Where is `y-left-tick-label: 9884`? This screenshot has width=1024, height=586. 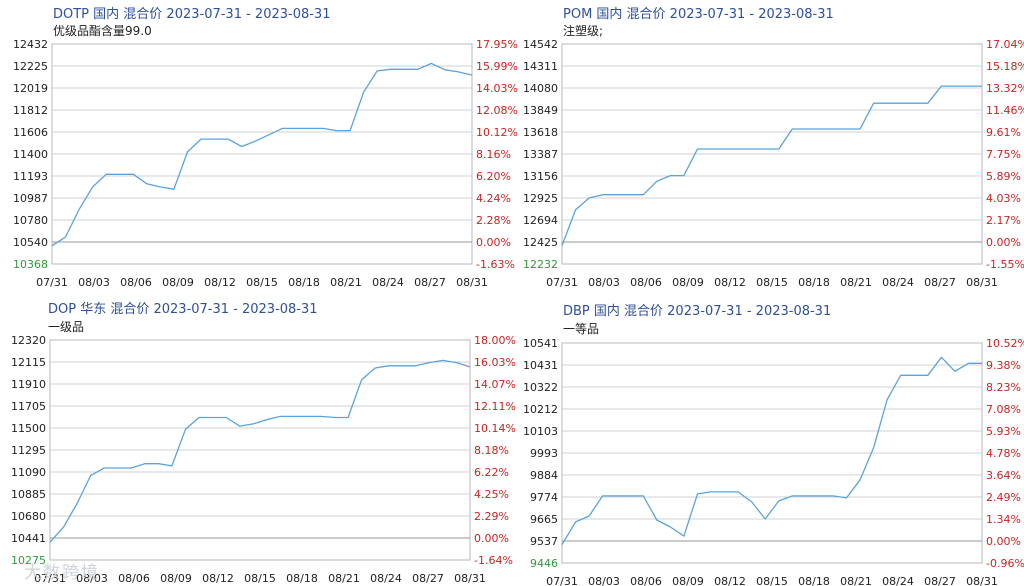
y-left-tick-label: 9884 is located at coordinates (544, 475).